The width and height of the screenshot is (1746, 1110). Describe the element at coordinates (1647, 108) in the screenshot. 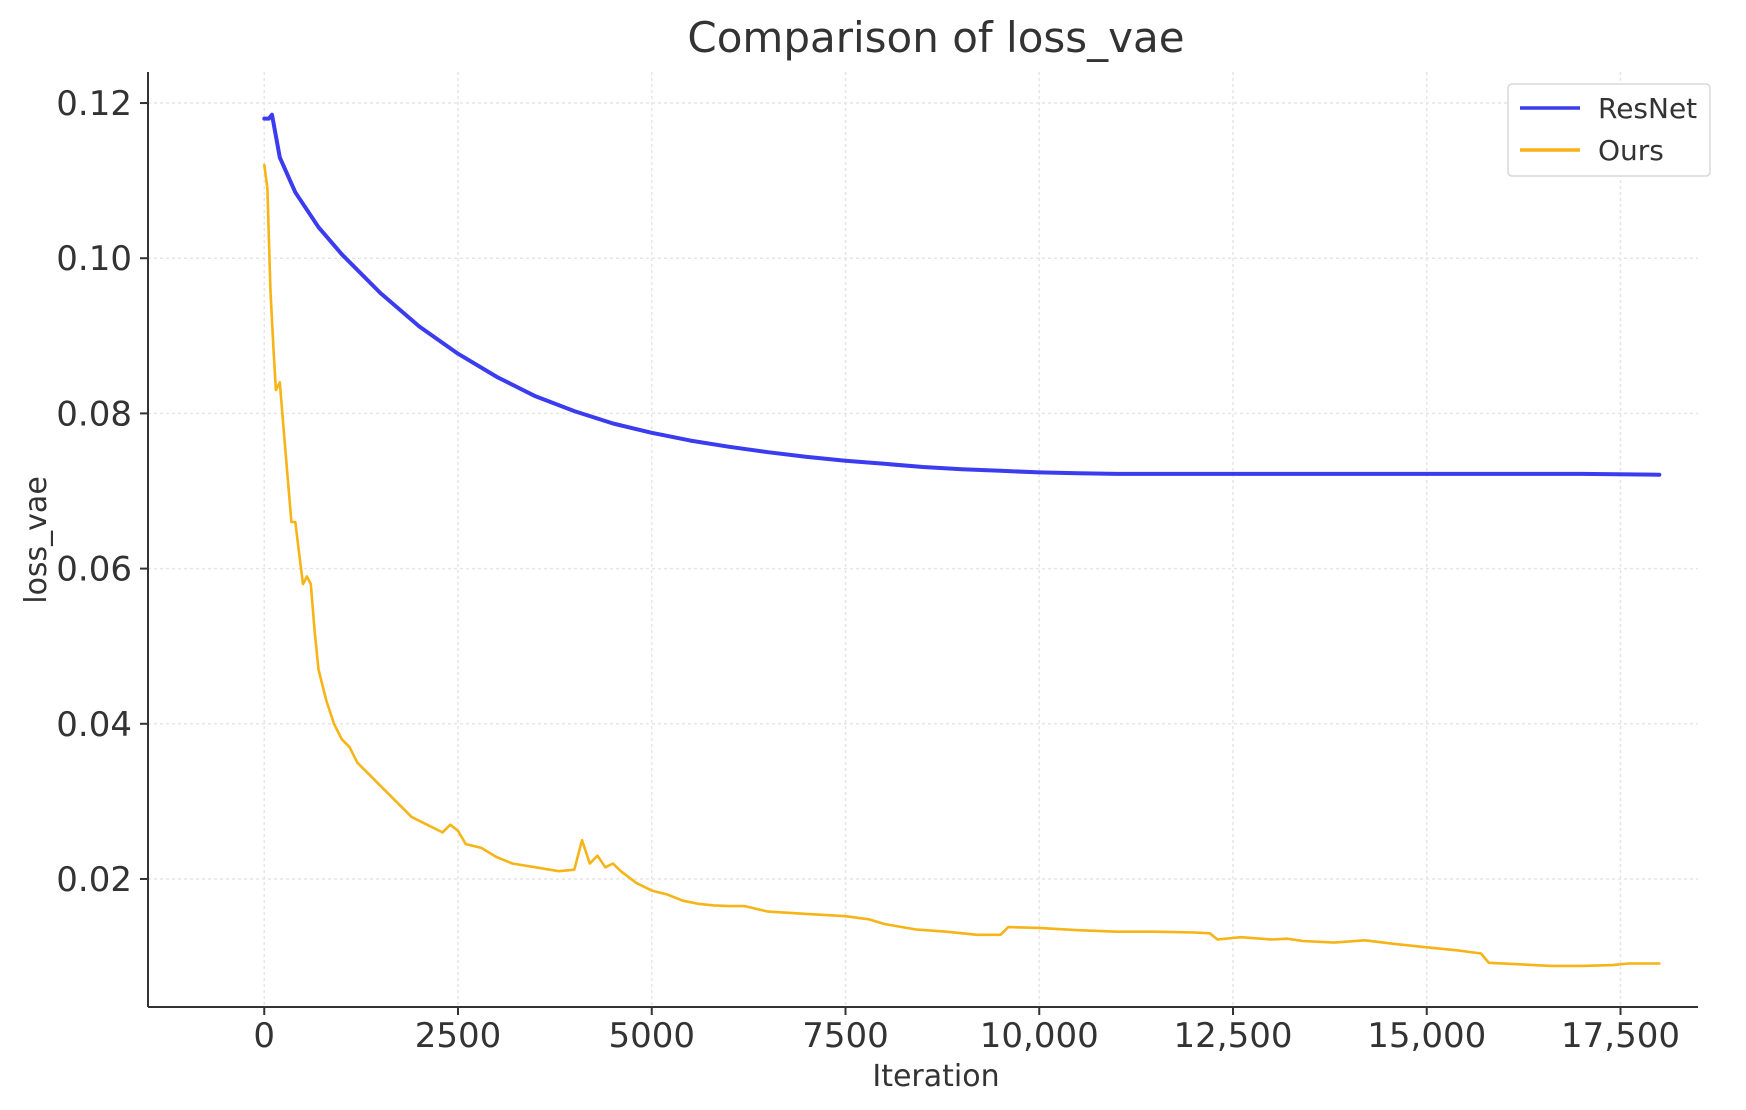

I see `legend-label-resnet: ResNet` at that location.